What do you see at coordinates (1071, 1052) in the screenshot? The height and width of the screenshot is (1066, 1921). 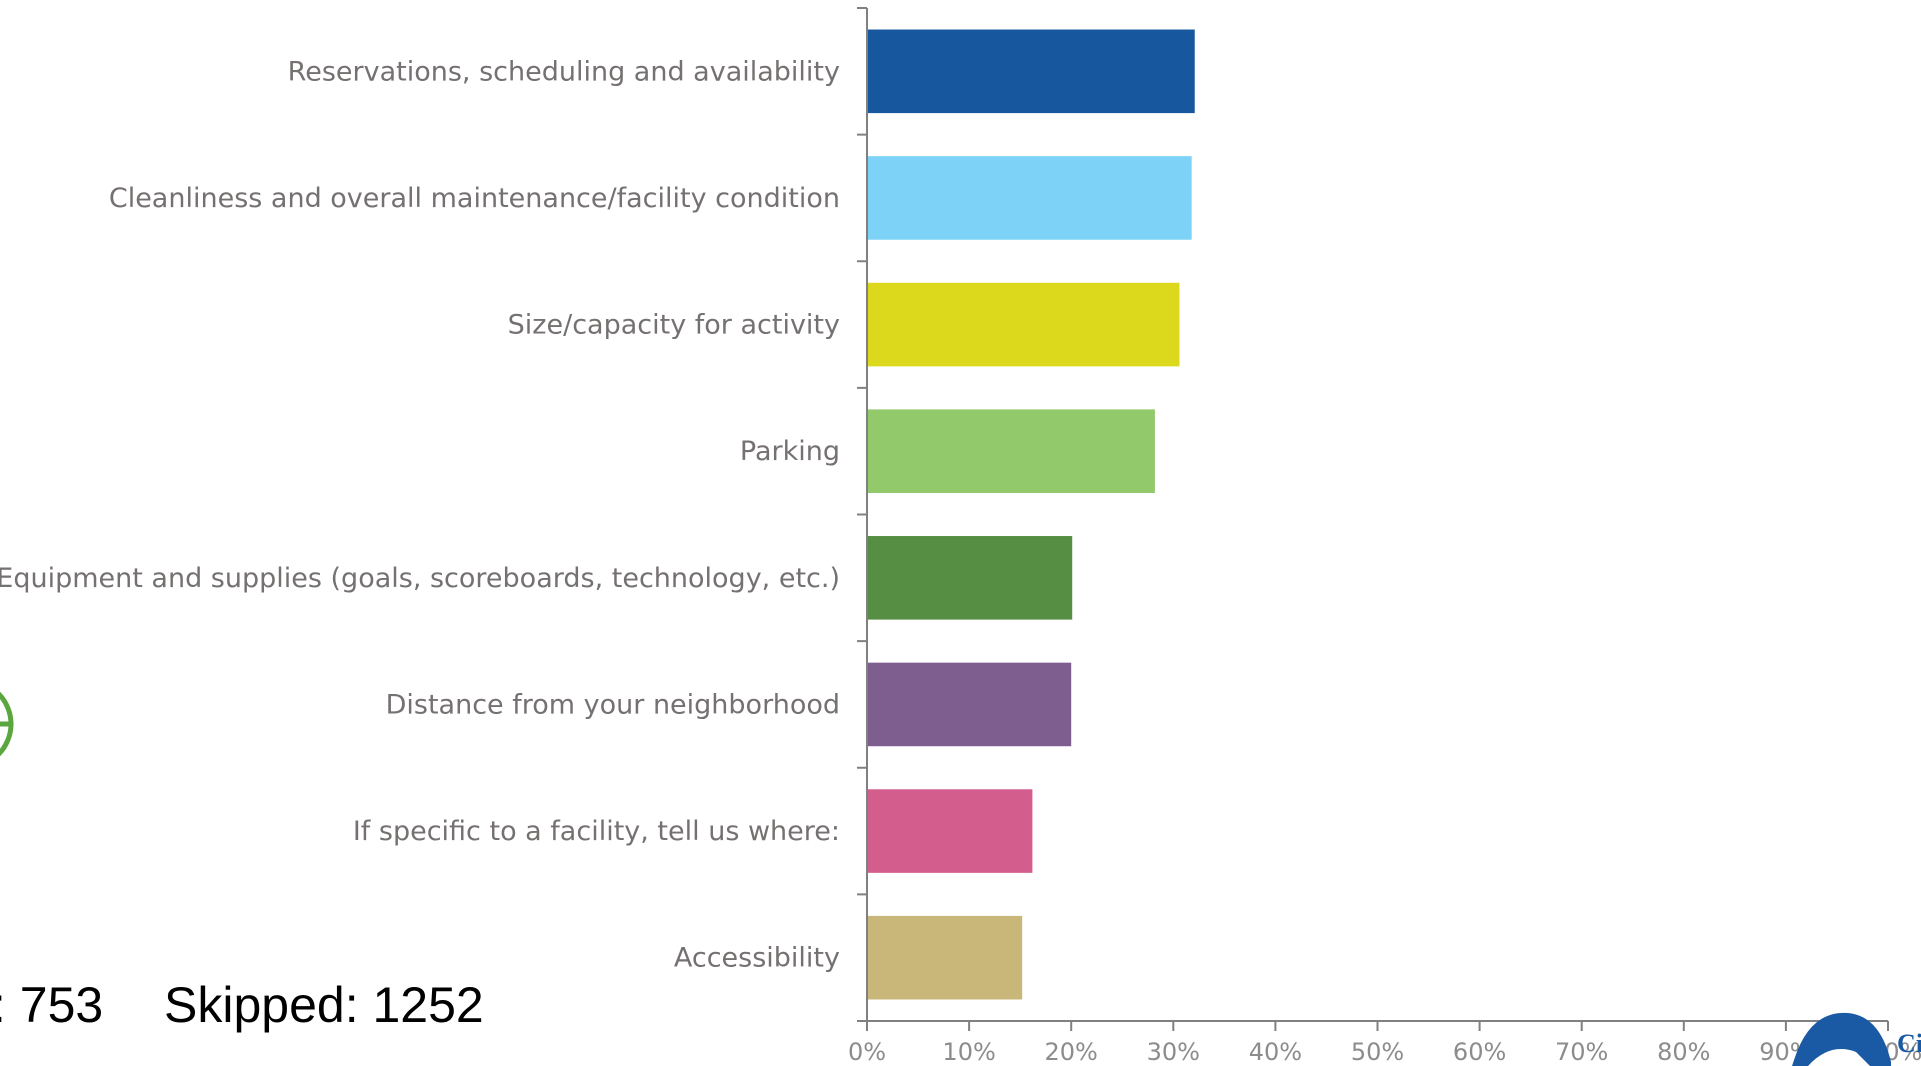 I see `x-tick-label: 20%` at bounding box center [1071, 1052].